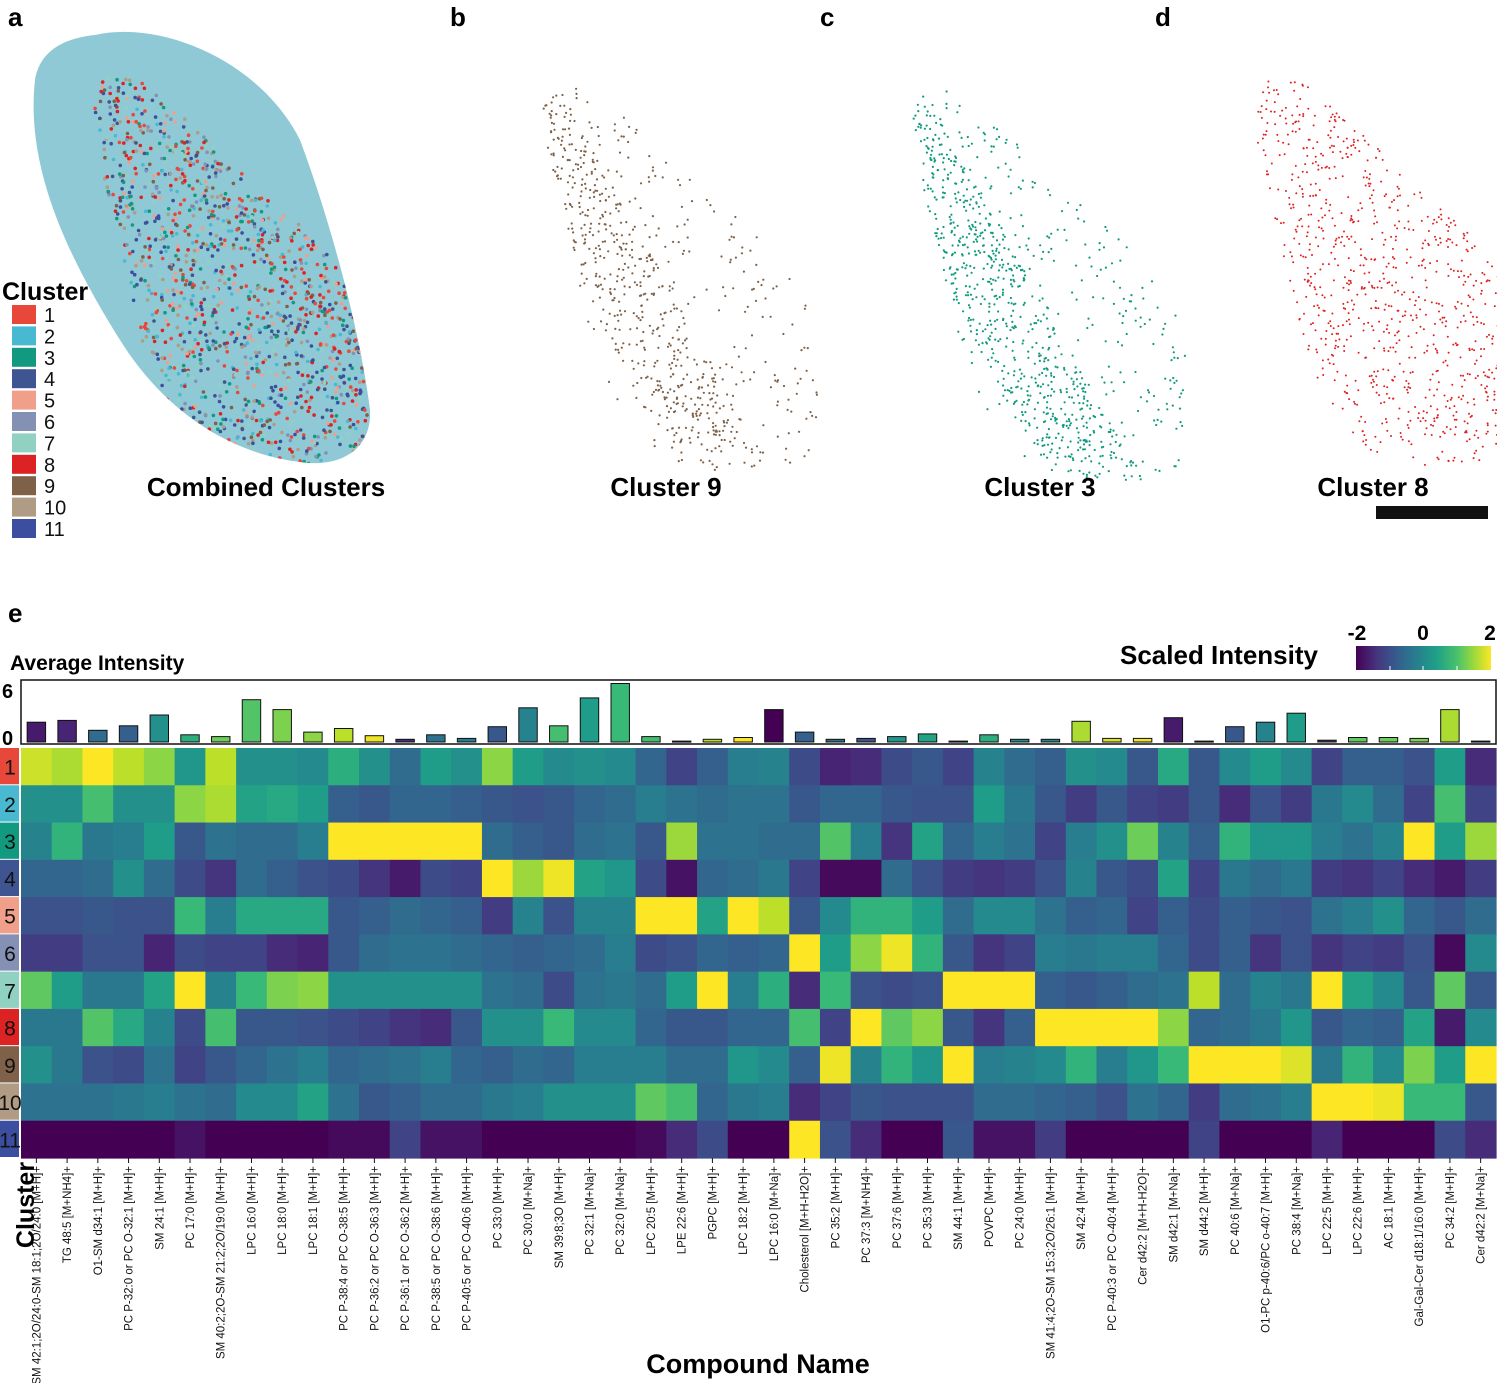 The image size is (1497, 1383). Describe the element at coordinates (458, 17) in the screenshot. I see `panel-letter-b: b` at that location.